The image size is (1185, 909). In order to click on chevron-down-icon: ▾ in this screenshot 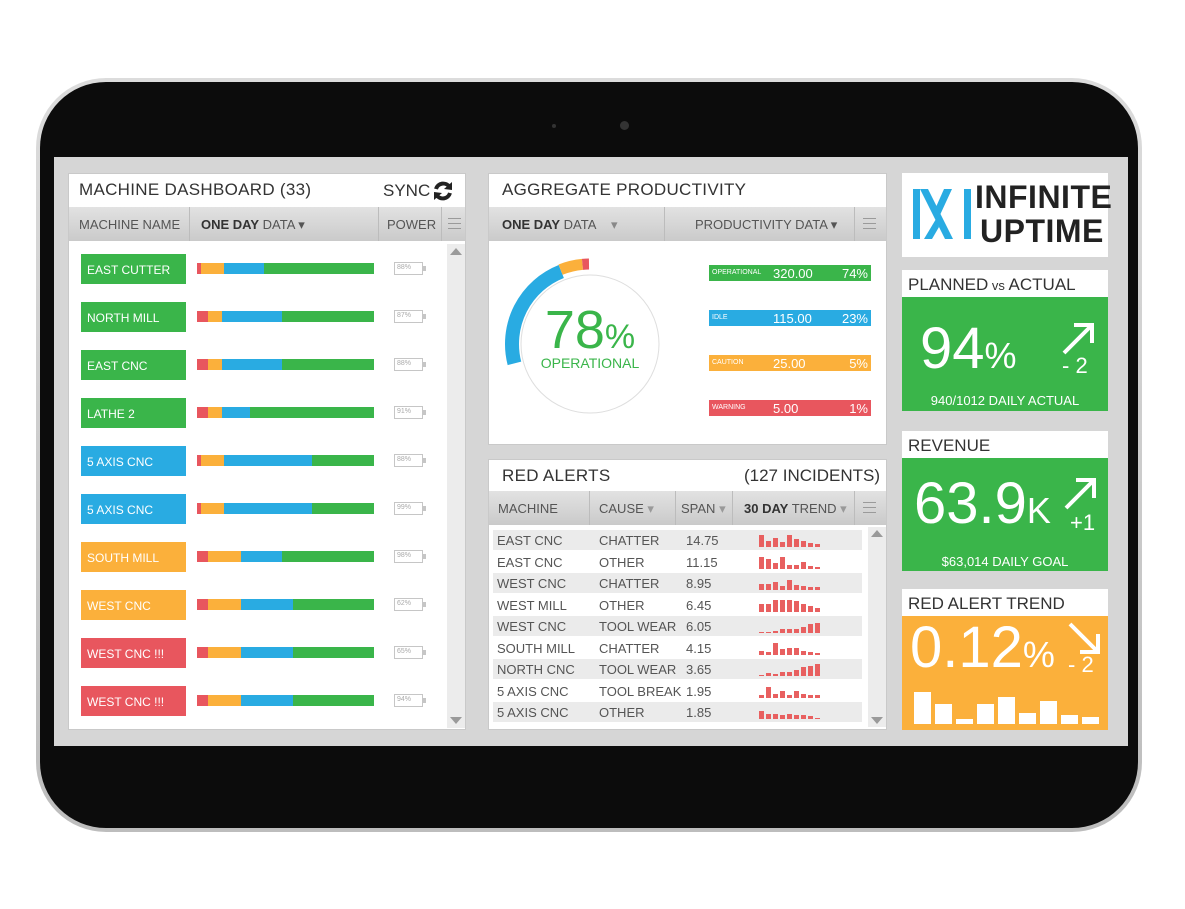, I will do `click(614, 224)`.